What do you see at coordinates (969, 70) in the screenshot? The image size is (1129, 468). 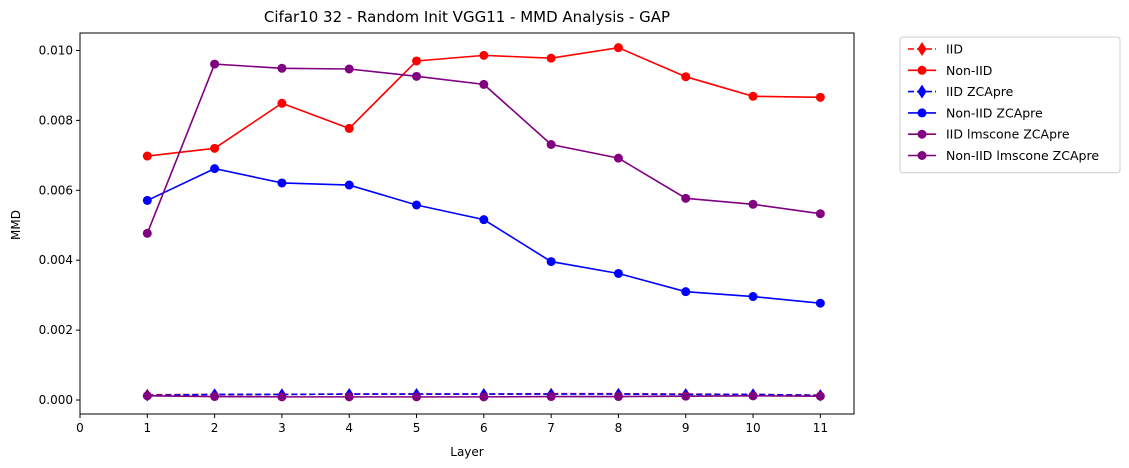 I see `legend-label: Non-IID` at bounding box center [969, 70].